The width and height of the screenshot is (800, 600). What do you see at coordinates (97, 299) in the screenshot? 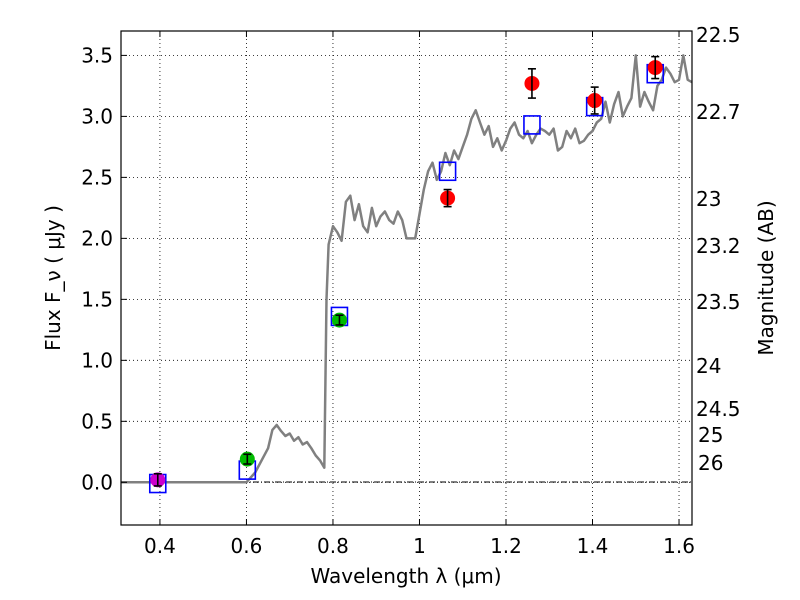
I see `y-tick-label: 1.5` at bounding box center [97, 299].